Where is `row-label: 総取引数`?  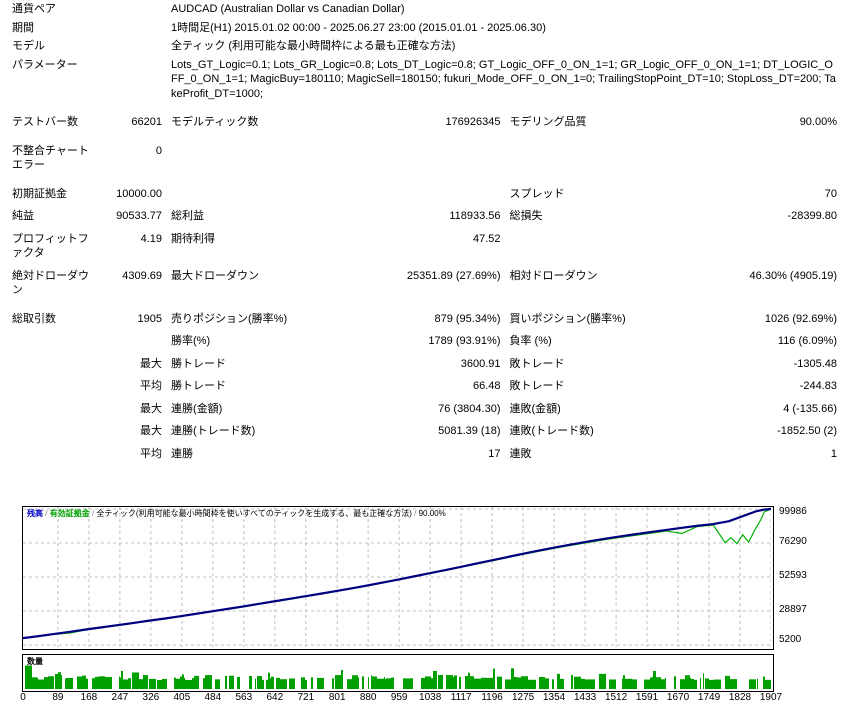
row-label: 総取引数 is located at coordinates (34, 318).